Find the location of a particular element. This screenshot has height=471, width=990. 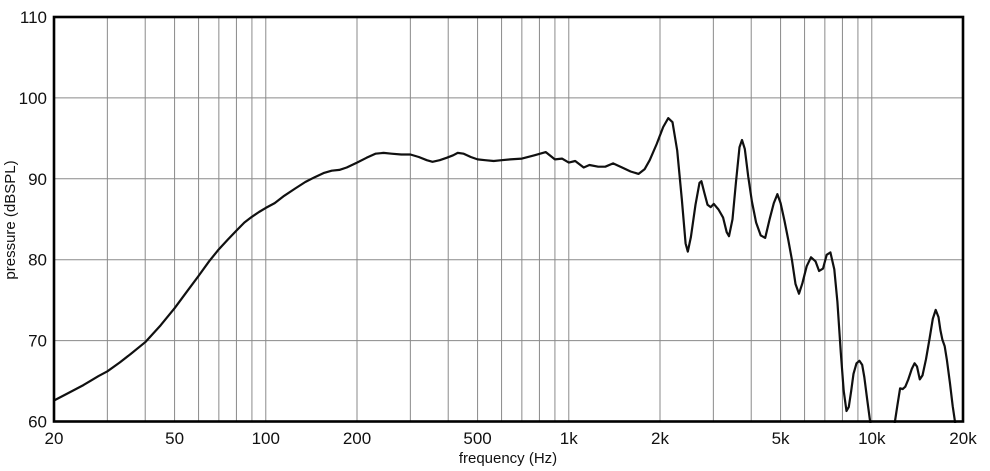

x-axis-tick-labels: 20 50 100 200 500 1k 2k 5k 10k 20k is located at coordinates (511, 438).